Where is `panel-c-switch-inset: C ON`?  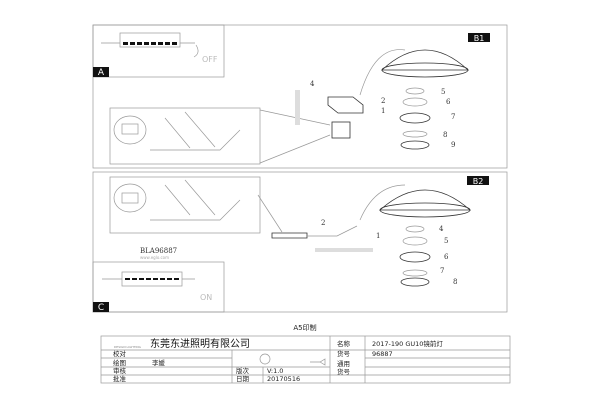 panel-c-switch-inset: C ON is located at coordinates (158, 287).